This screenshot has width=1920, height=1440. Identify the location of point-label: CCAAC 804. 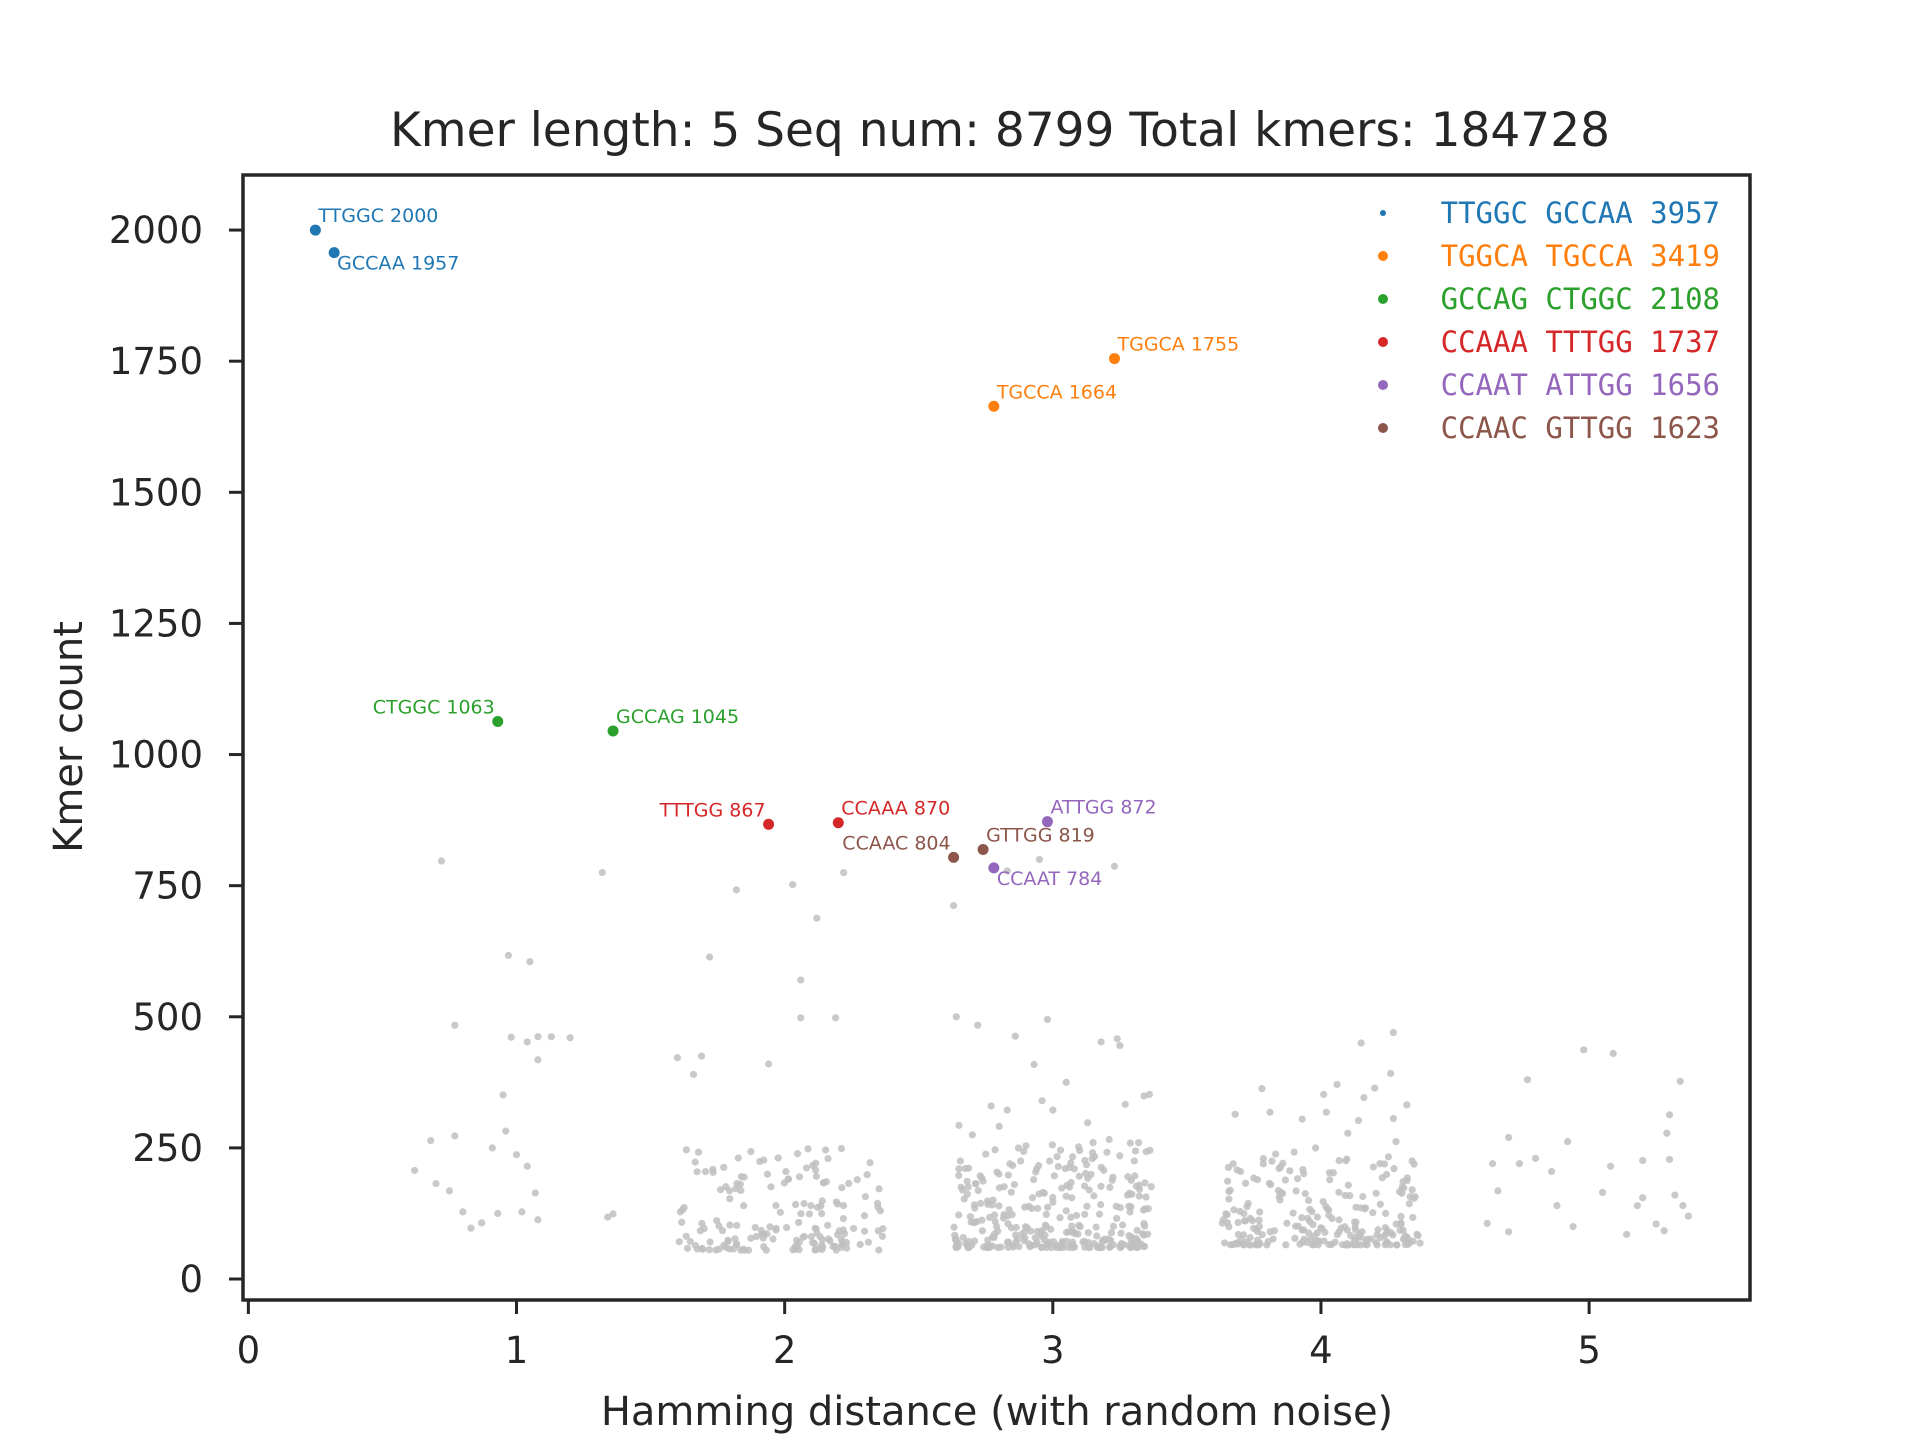
(896, 843).